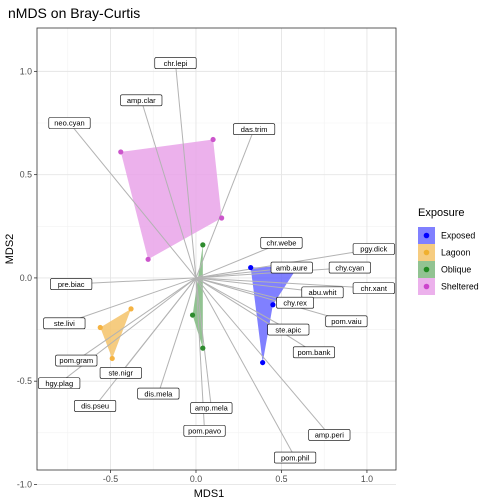  I want to click on label-ste-apic: ste.apic, so click(288, 329).